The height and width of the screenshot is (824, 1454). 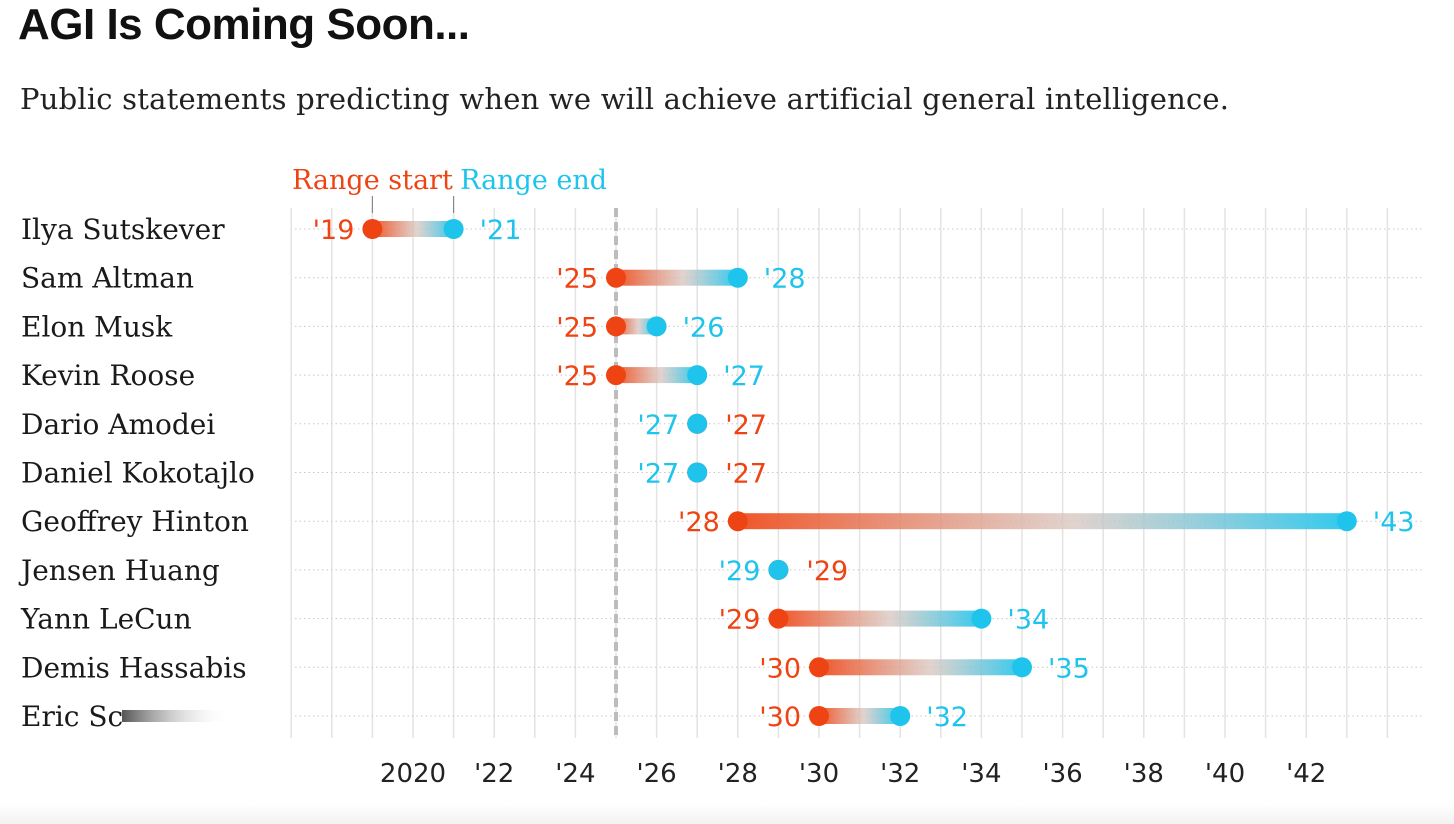 I want to click on x-tick-label: '32, so click(x=900, y=774).